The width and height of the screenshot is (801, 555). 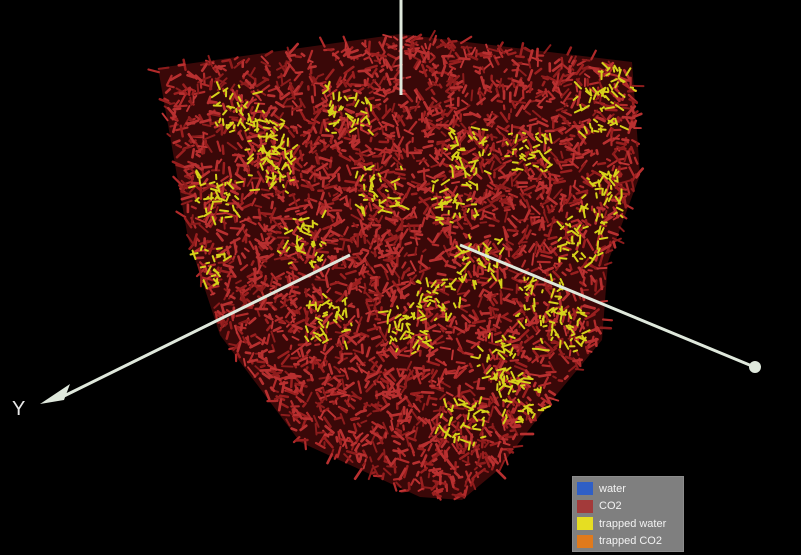 I want to click on legend-swatch-water, so click(x=585, y=489).